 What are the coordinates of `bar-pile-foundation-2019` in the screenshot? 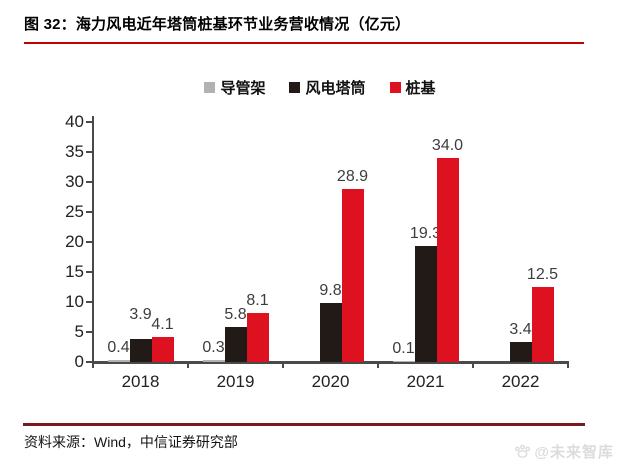 It's located at (257, 337).